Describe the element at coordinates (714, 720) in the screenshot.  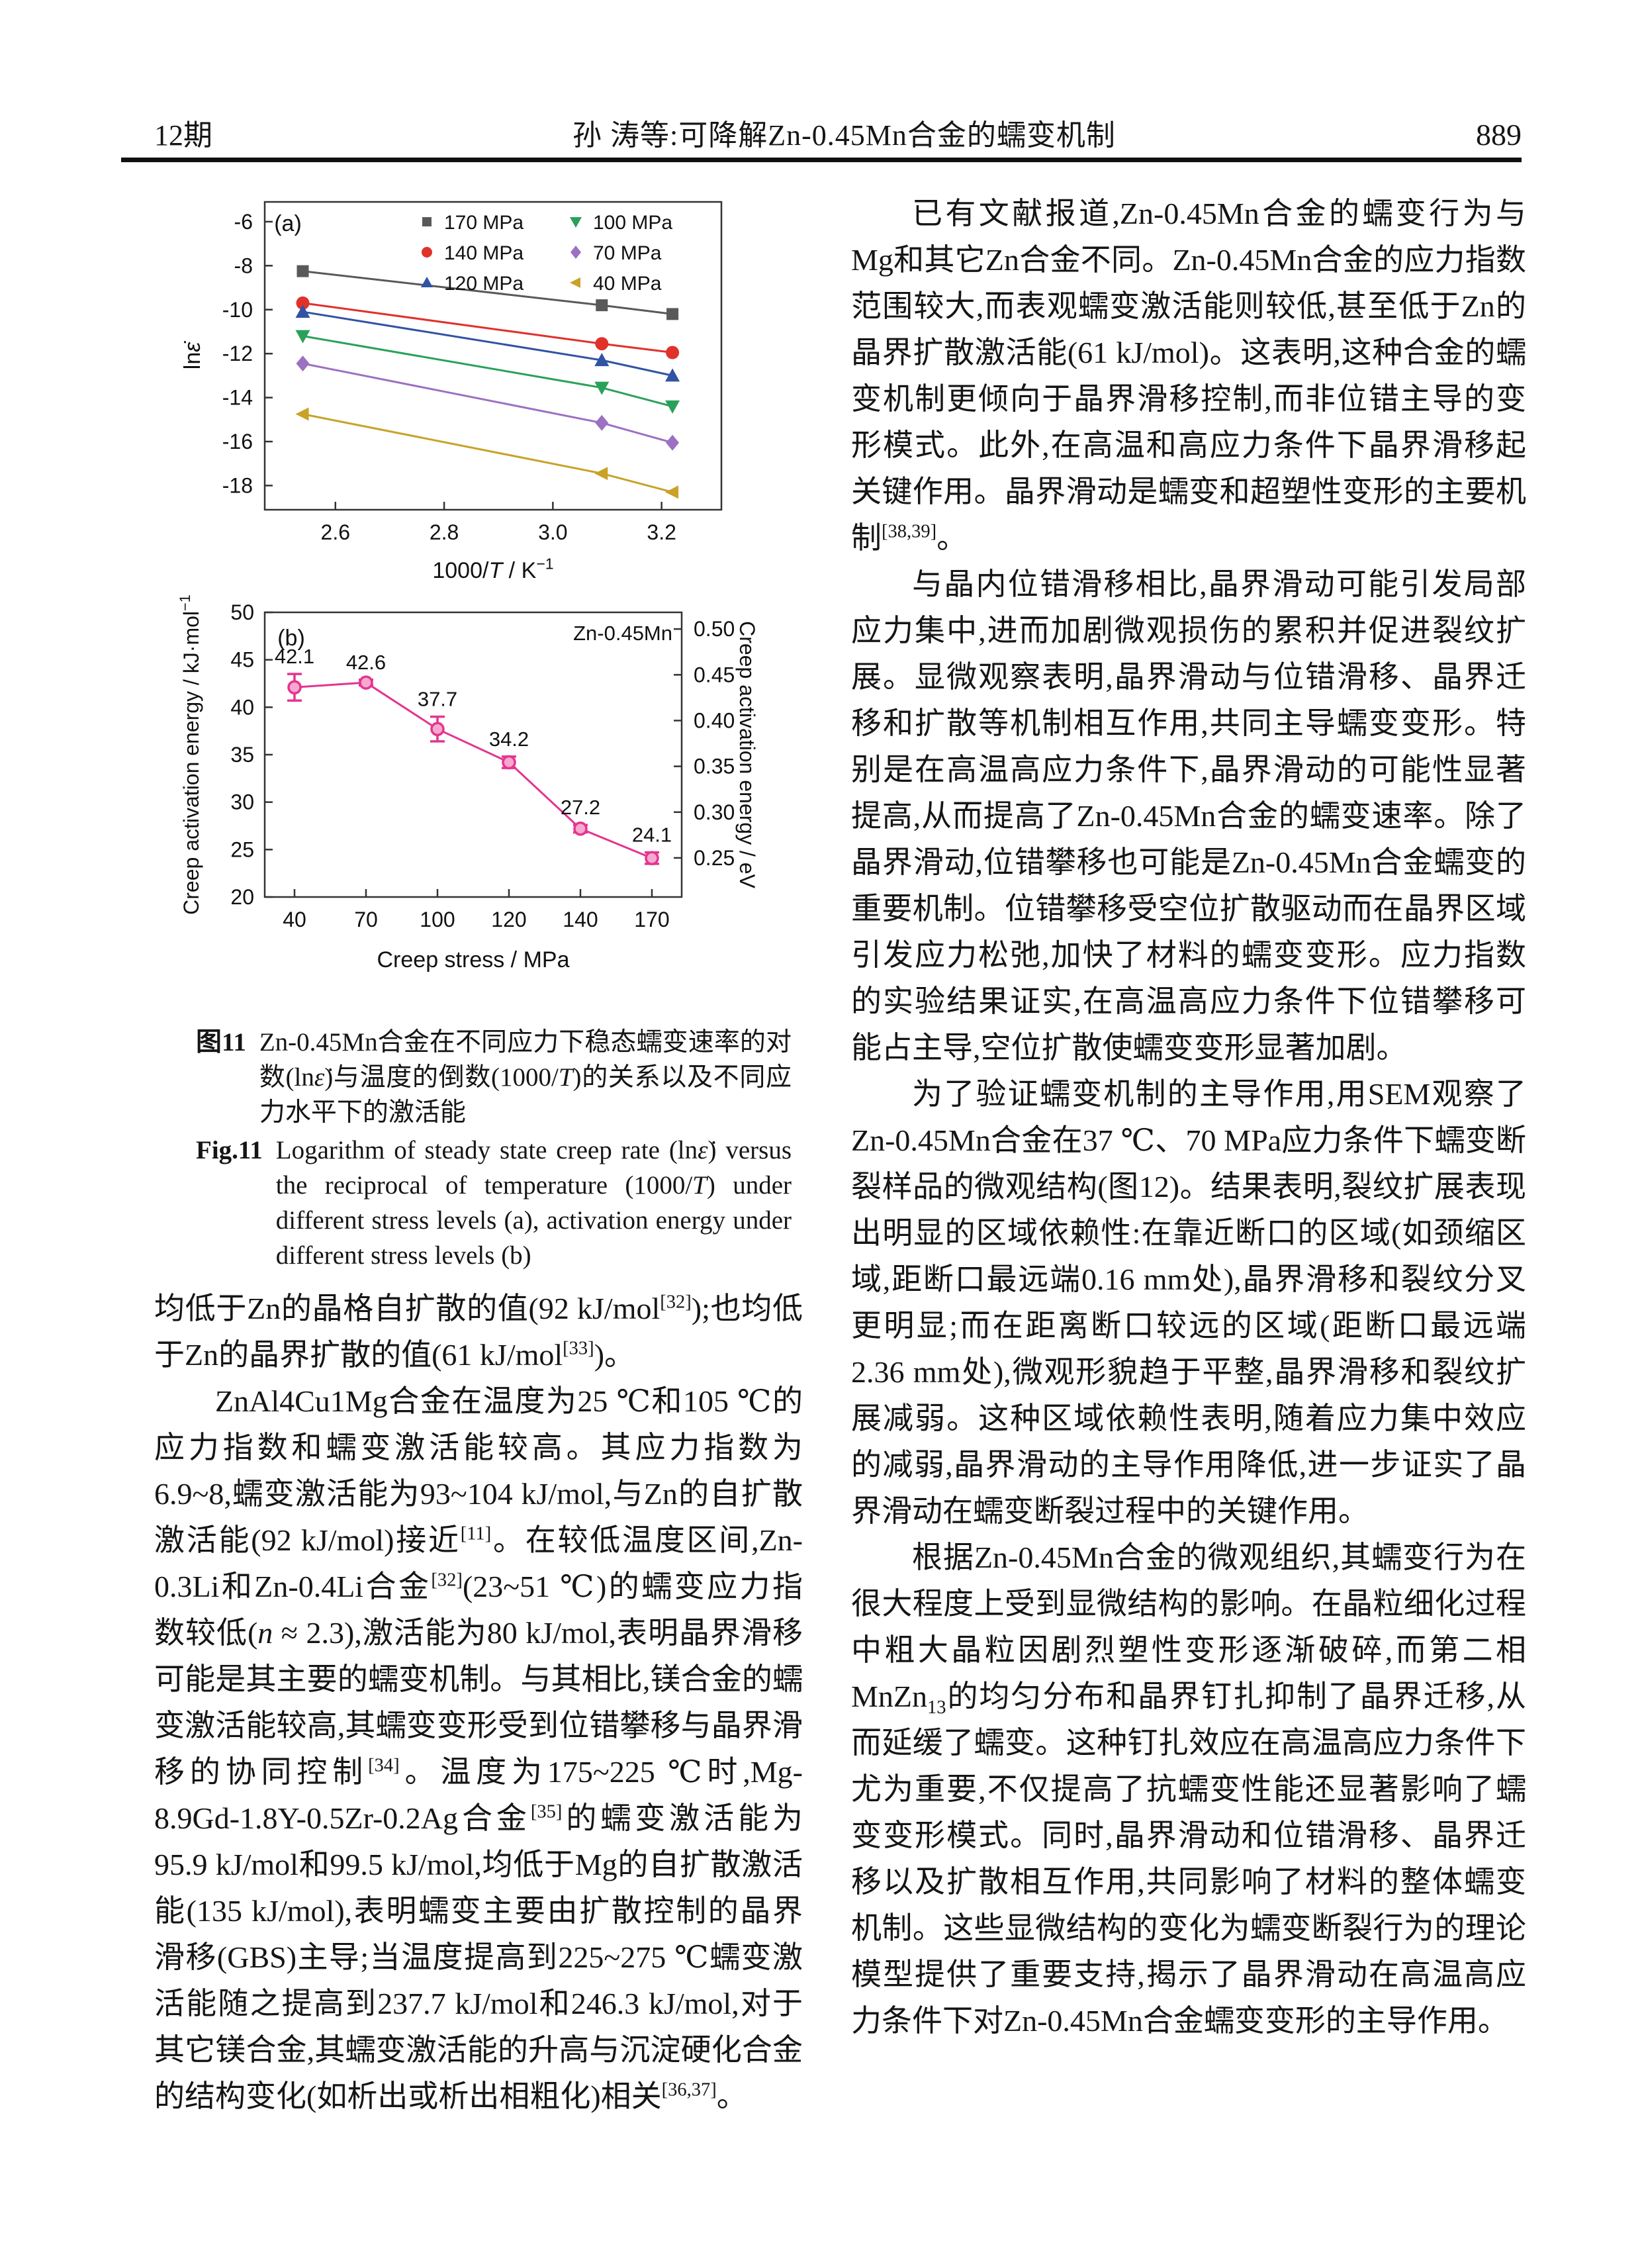
I see `svg-text: 0.40` at that location.